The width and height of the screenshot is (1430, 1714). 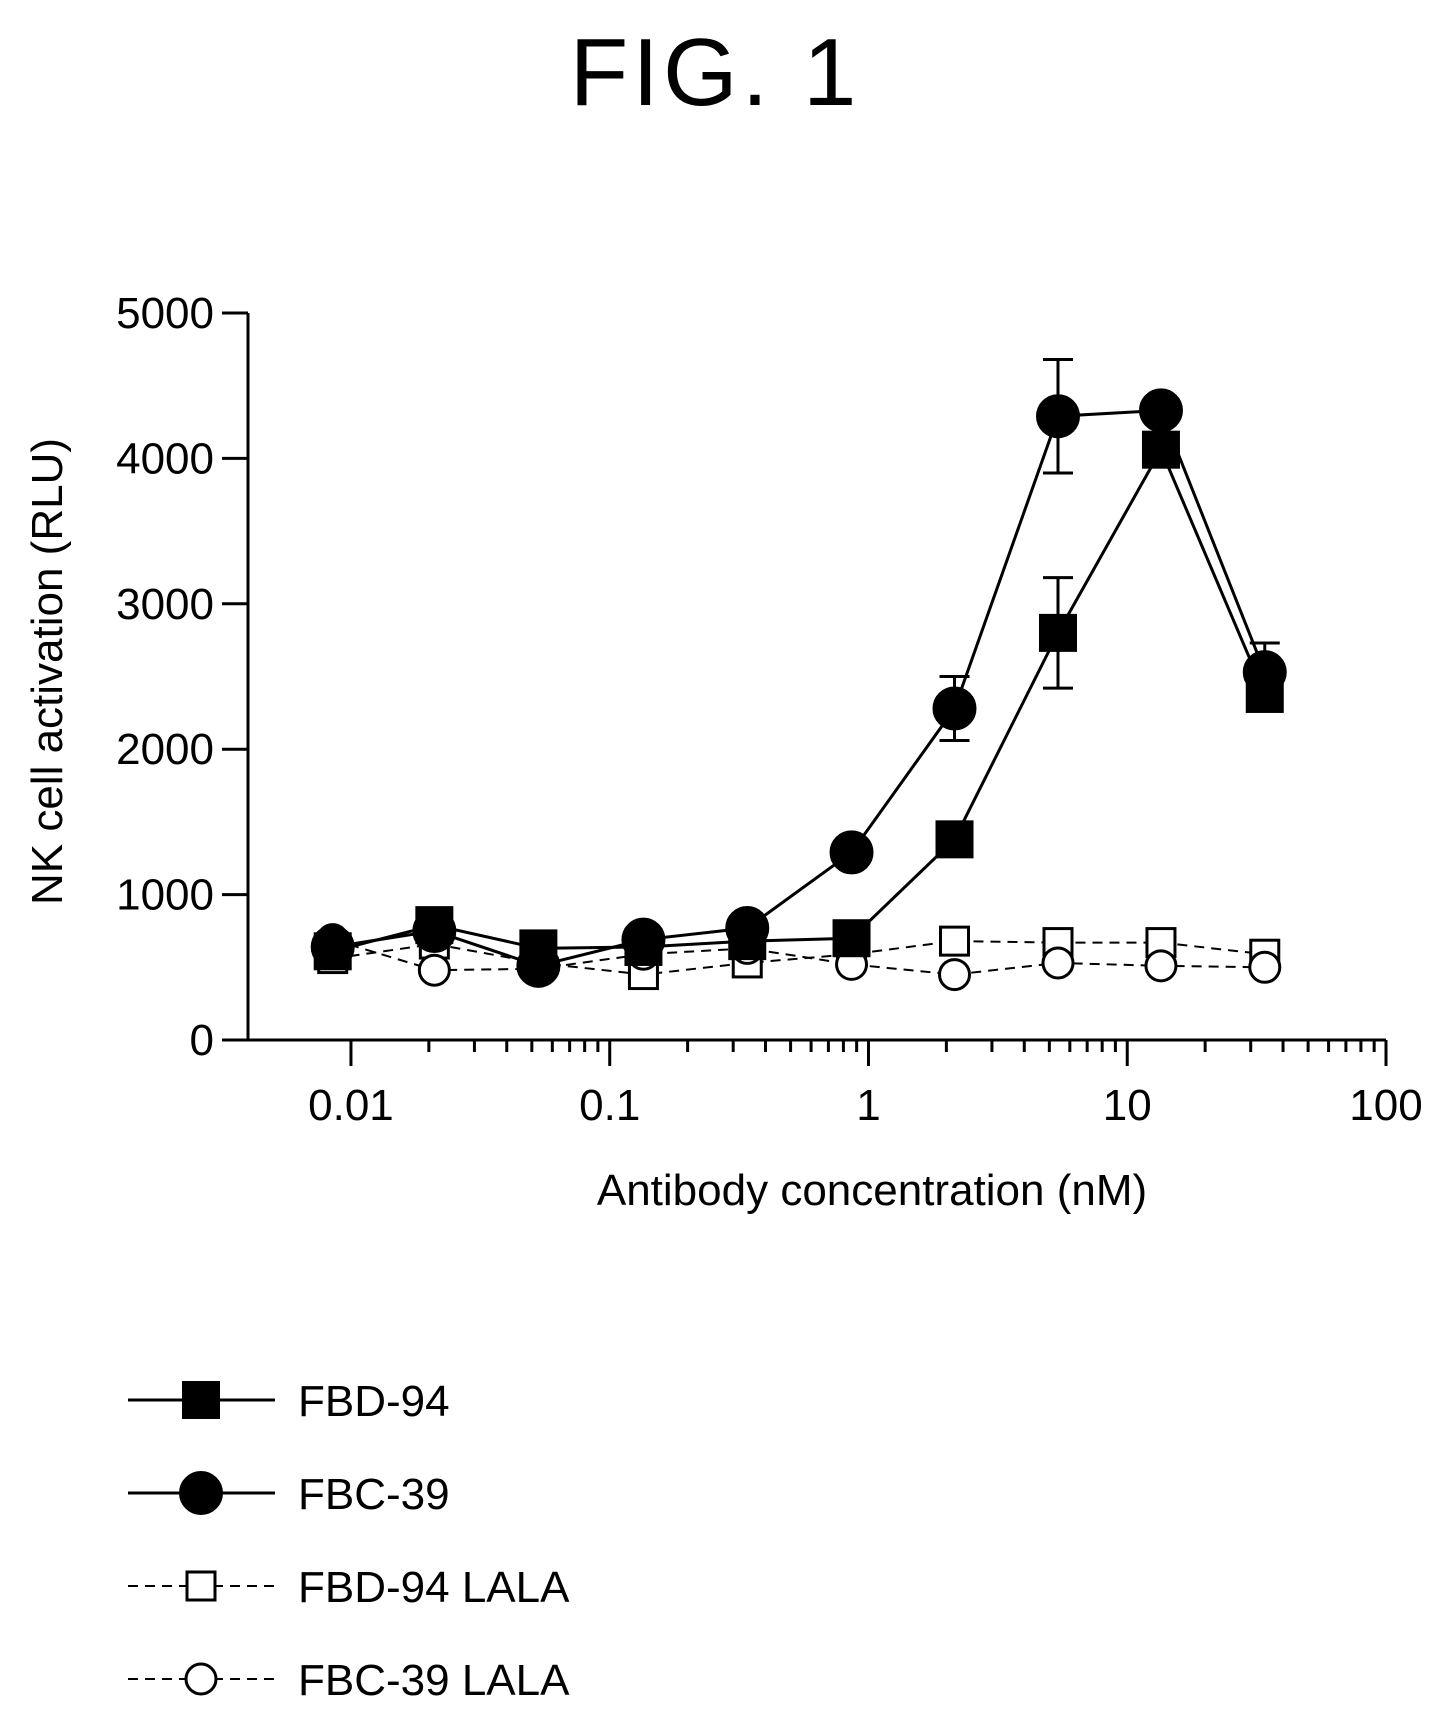 What do you see at coordinates (434, 1680) in the screenshot?
I see `legend-label: FBC-39 LALA` at bounding box center [434, 1680].